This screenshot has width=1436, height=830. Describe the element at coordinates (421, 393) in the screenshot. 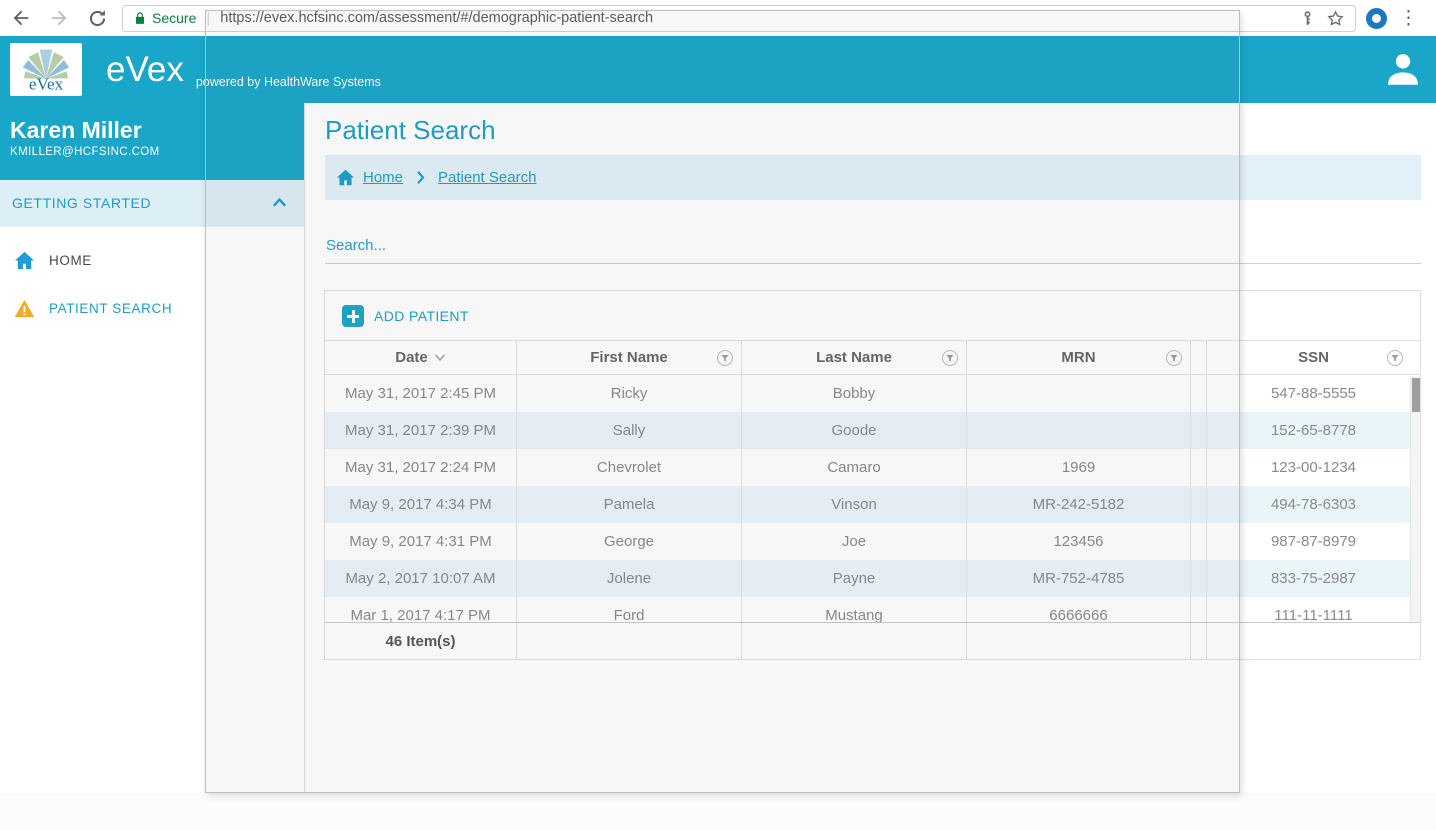

I see `table-cell: May 31, 2017 2:45 PM` at that location.